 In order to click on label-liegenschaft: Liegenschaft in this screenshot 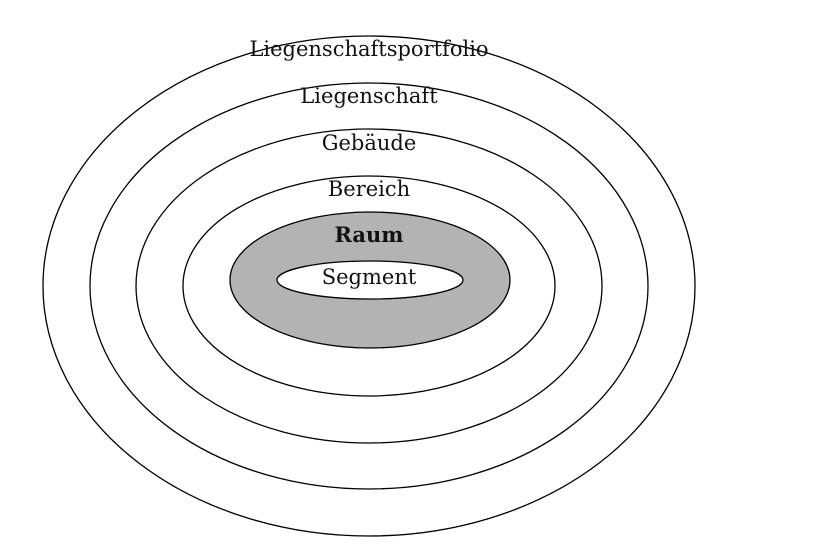, I will do `click(369, 96)`.